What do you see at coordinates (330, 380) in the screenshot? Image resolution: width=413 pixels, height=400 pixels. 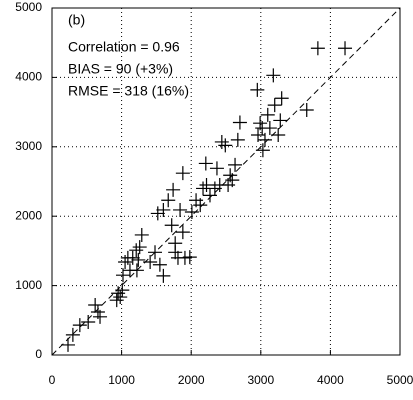 I see `x-tick-label: 4000` at bounding box center [330, 380].